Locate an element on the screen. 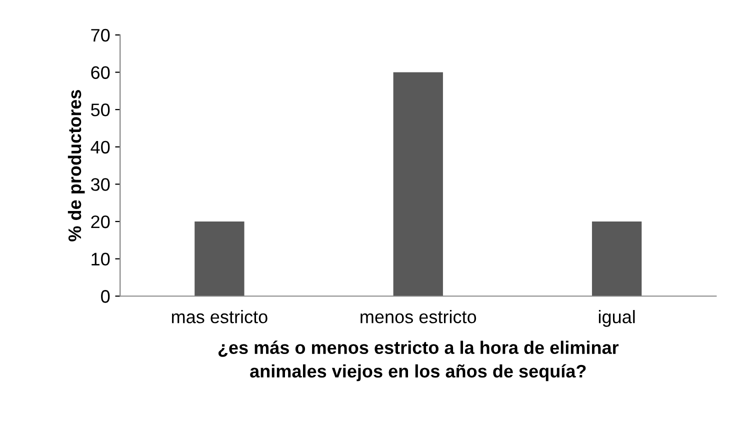 This screenshot has height=448, width=746. x-tick-label: igual is located at coordinates (616, 318).